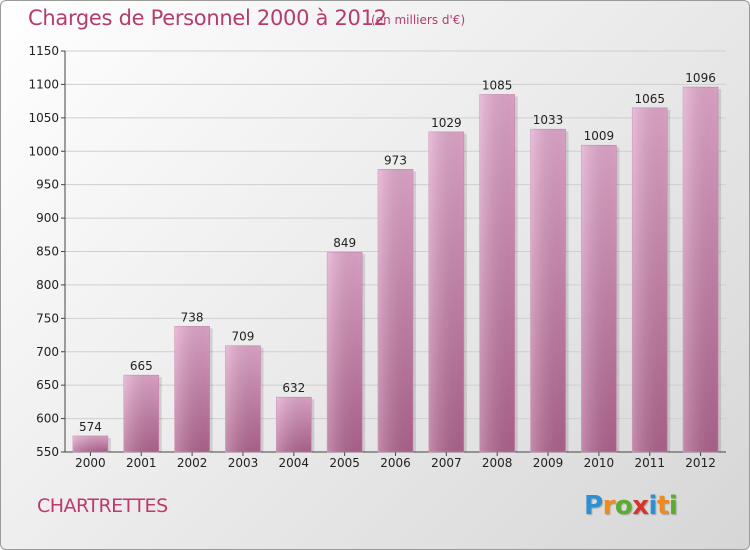  What do you see at coordinates (700, 463) in the screenshot?
I see `x-tick-label: 2012` at bounding box center [700, 463].